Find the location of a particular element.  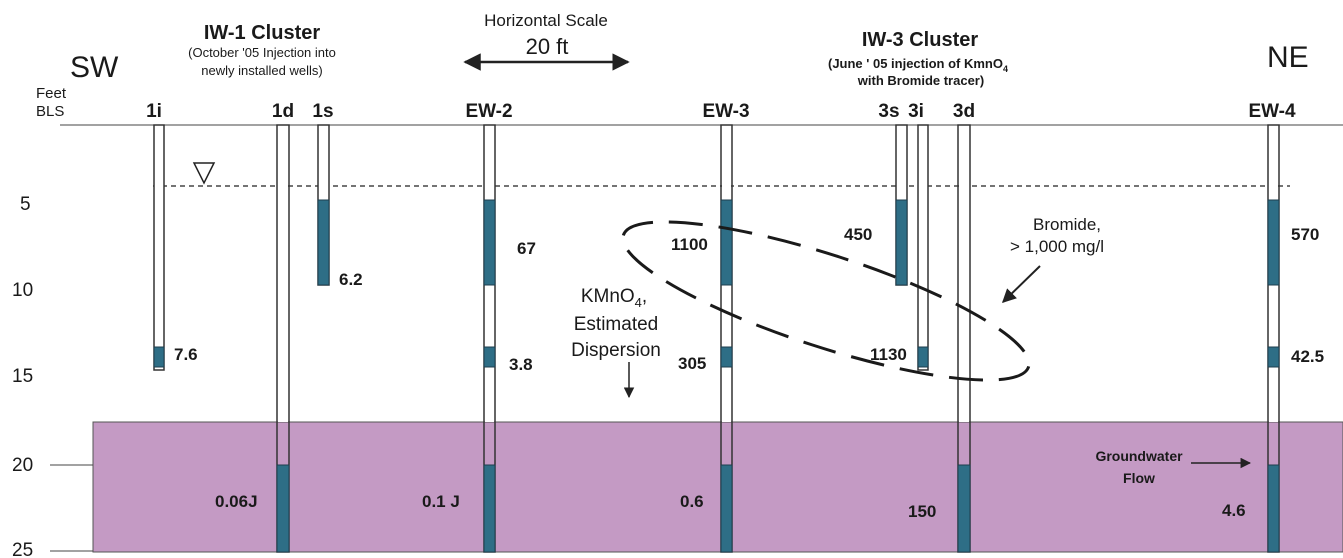

iw3-note-2: with Bromide tracer) is located at coordinates (920, 80).